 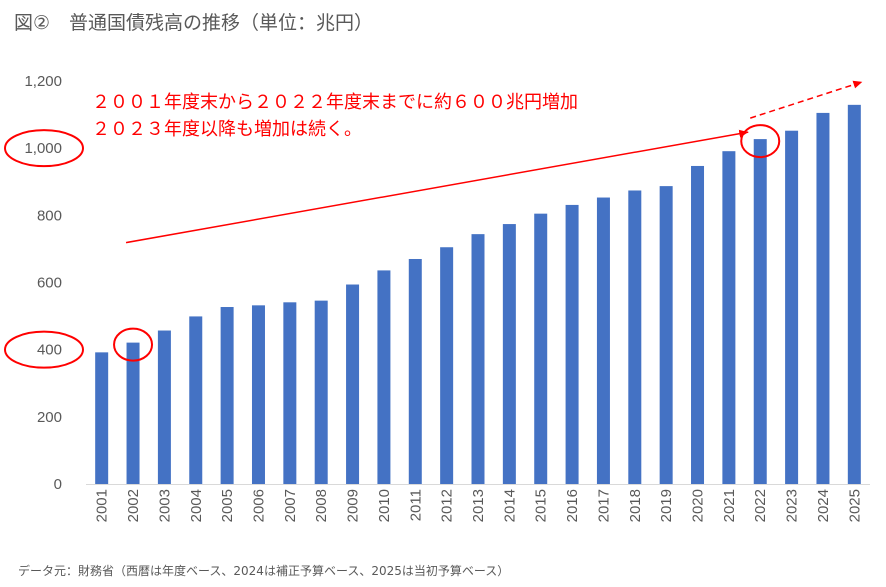 I want to click on bar-2007, so click(x=290, y=393).